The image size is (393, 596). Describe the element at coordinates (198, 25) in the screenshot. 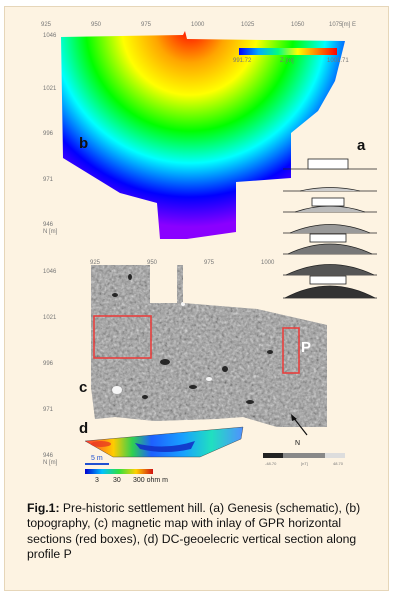

I see `topo-x-tick: 1000` at that location.